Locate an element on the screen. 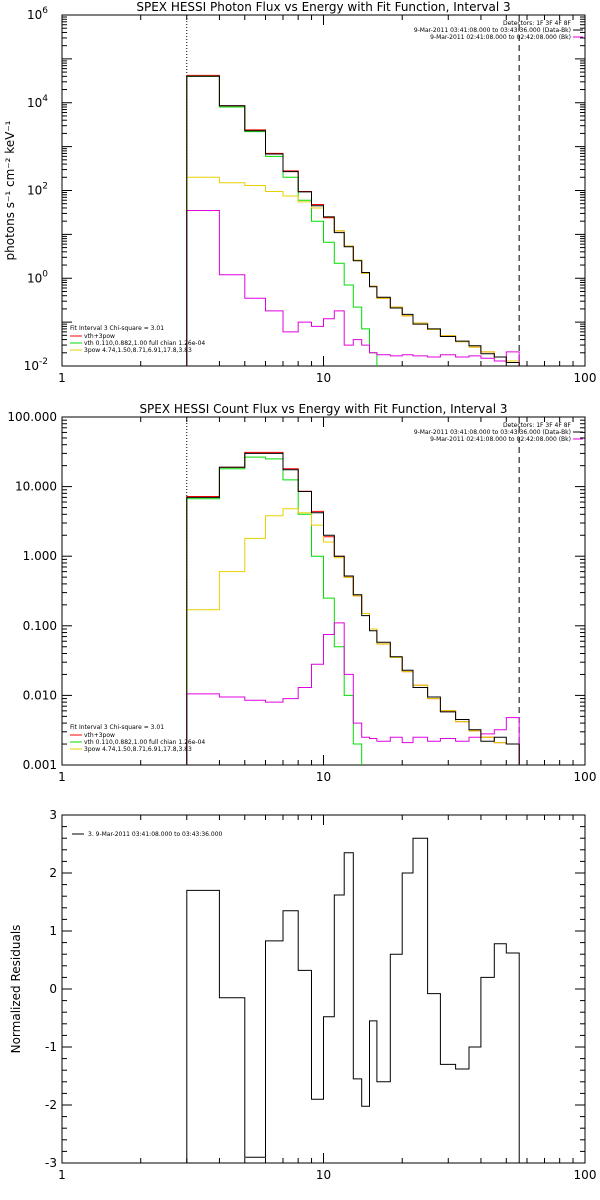 The image size is (600, 1200). y-tick-exponent: -2 is located at coordinates (43, 362).